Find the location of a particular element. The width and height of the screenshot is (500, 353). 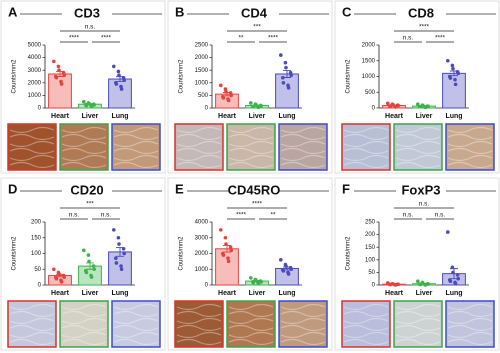

panel-title: CD20 is located at coordinates (86, 189).